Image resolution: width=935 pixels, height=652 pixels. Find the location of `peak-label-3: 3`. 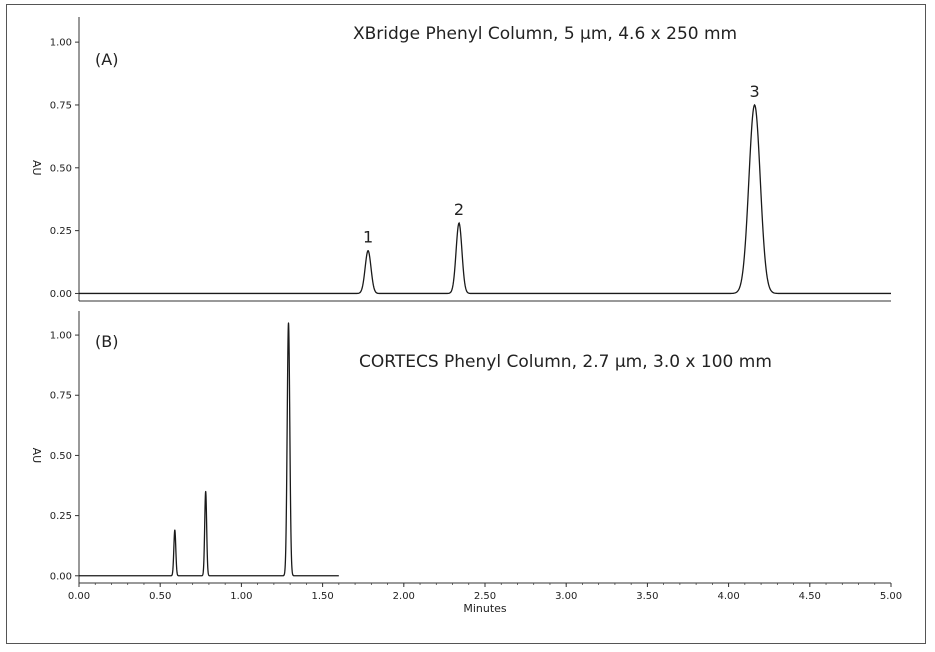

peak-label-3: 3 is located at coordinates (754, 91).